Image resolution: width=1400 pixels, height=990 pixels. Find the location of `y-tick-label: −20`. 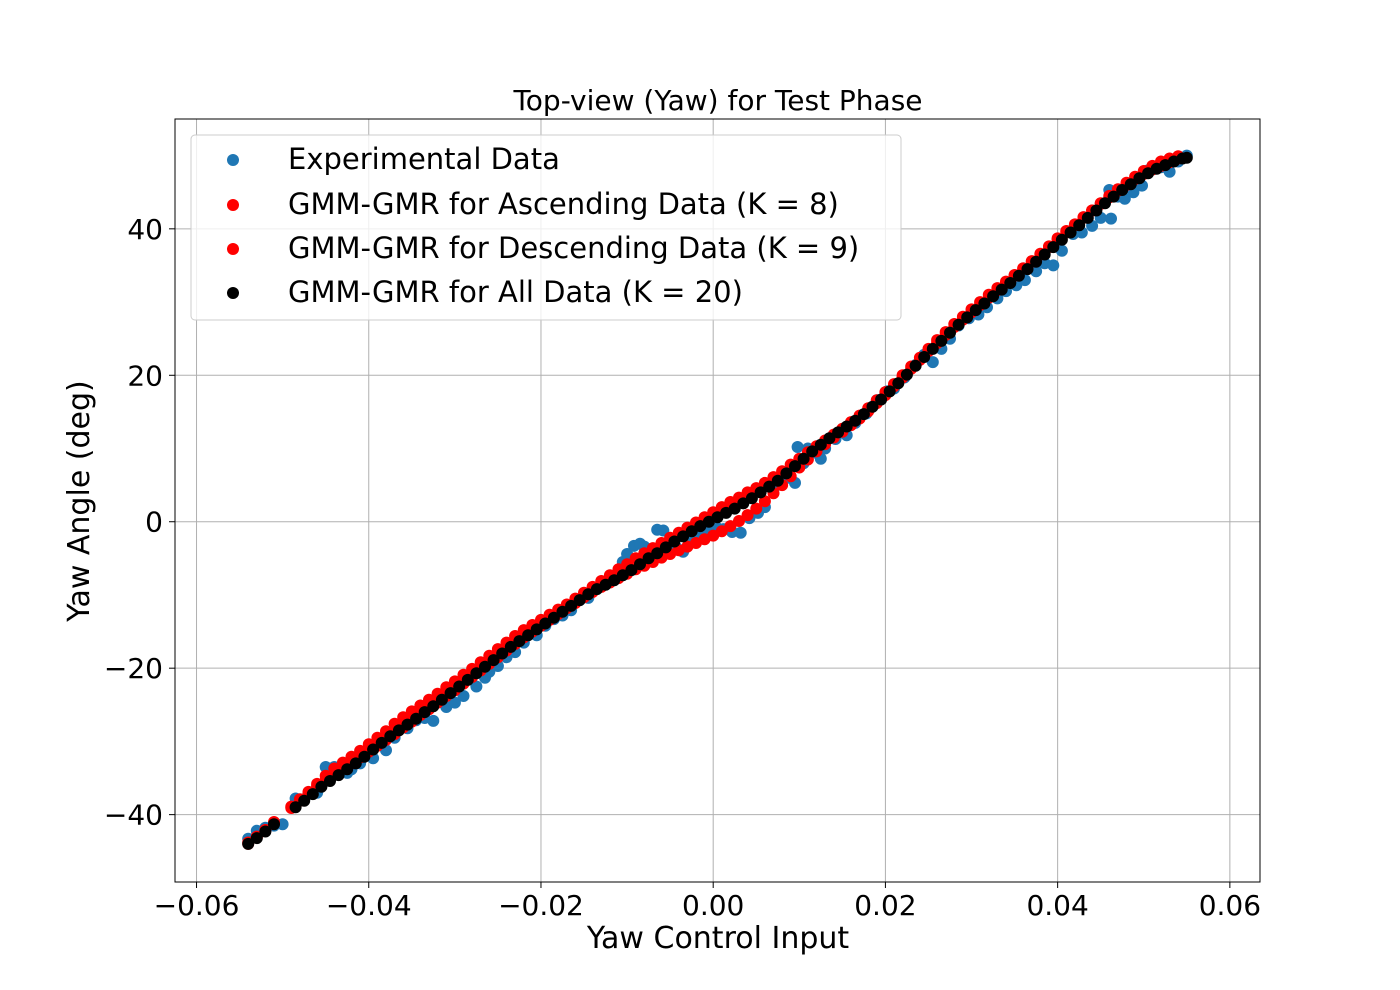

y-tick-label: −20 is located at coordinates (133, 668).